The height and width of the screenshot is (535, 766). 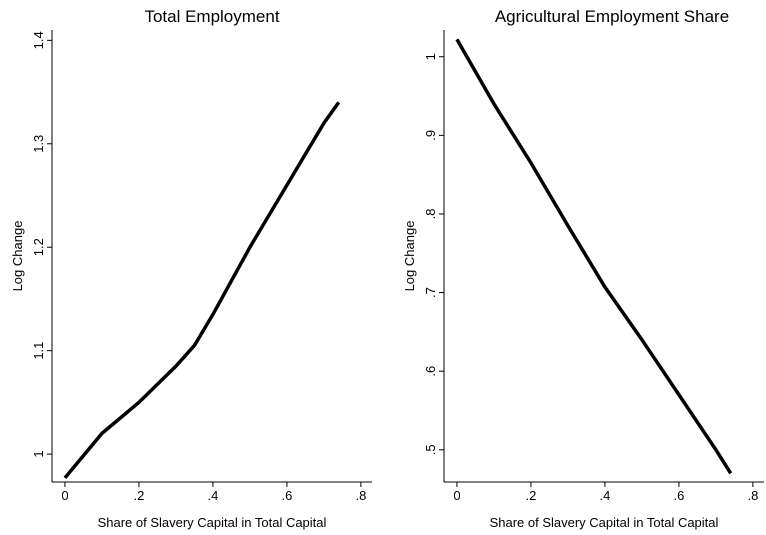 What do you see at coordinates (430, 371) in the screenshot?
I see `y-tick-label: .6` at bounding box center [430, 371].